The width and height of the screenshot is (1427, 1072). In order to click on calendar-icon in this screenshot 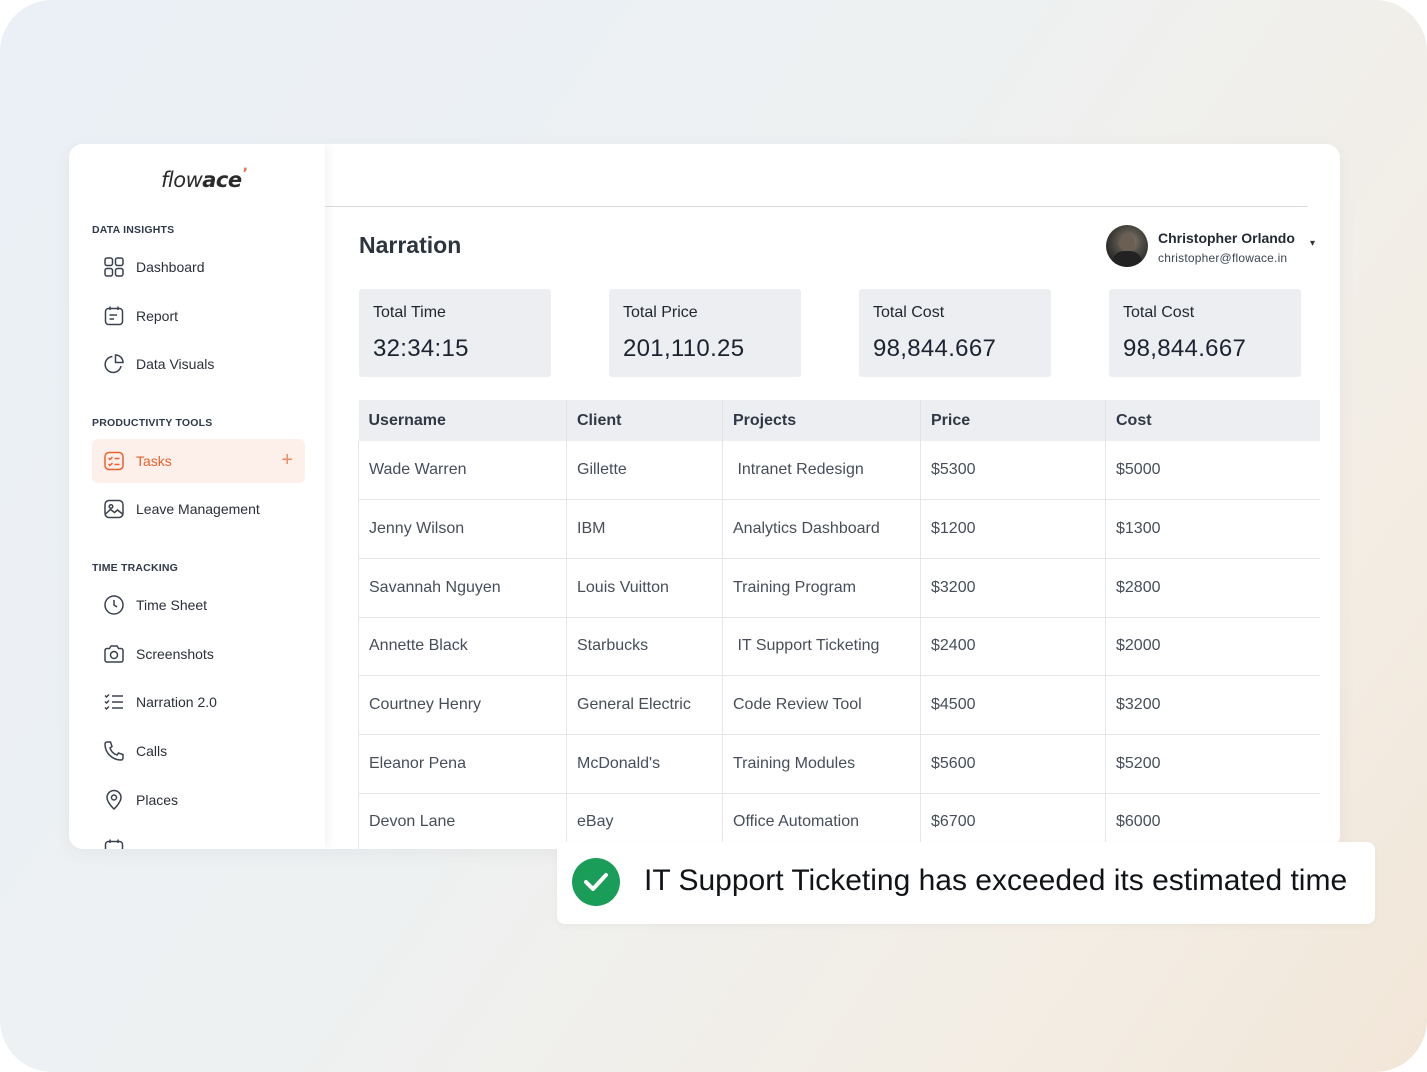, I will do `click(114, 843)`.